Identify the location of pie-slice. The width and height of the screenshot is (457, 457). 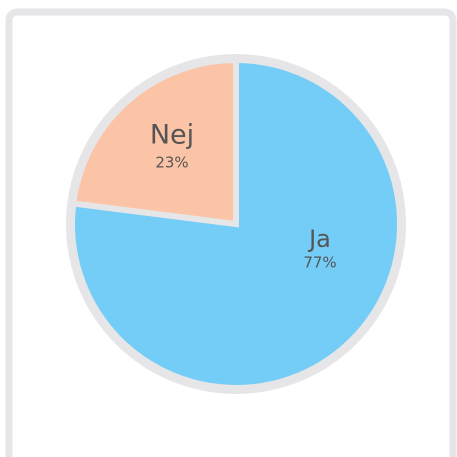
(154, 142).